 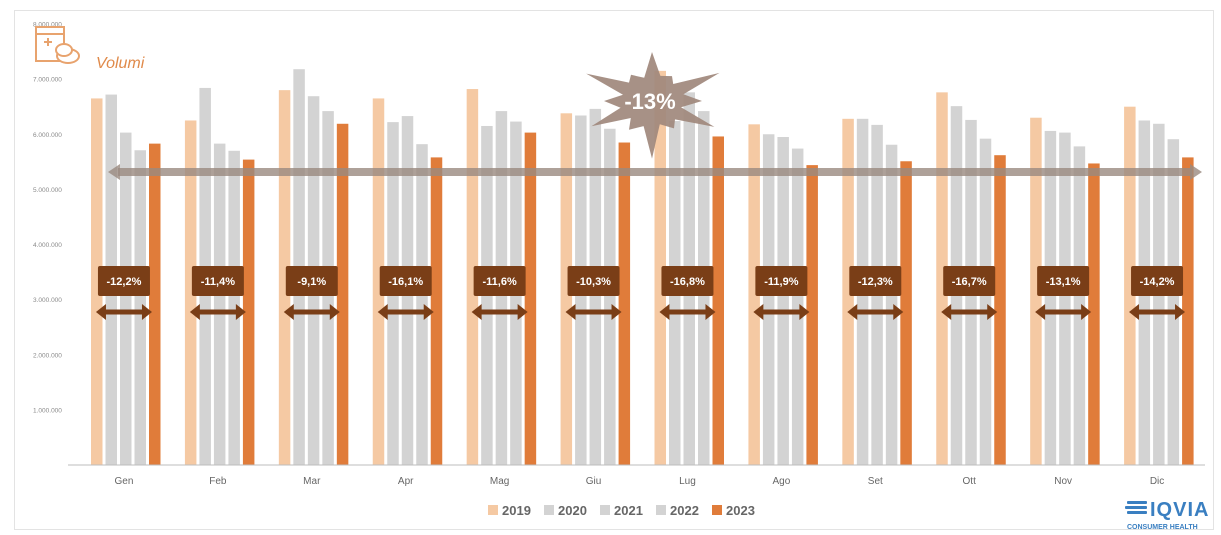 What do you see at coordinates (190, 292) in the screenshot?
I see `bar-2019-feb` at bounding box center [190, 292].